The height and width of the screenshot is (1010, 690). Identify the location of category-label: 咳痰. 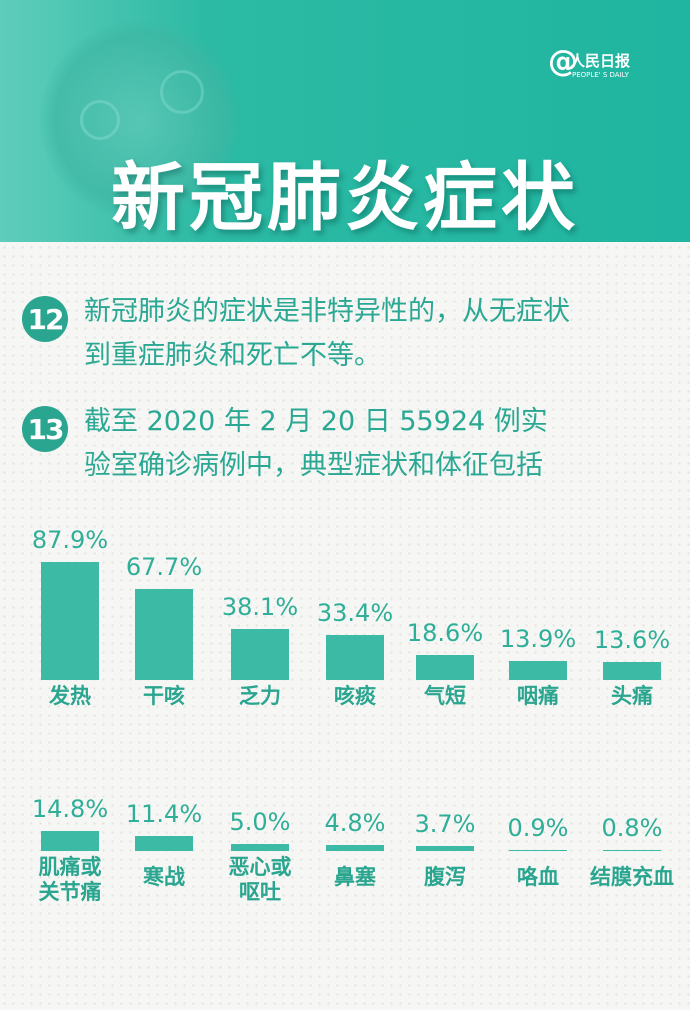
(355, 696).